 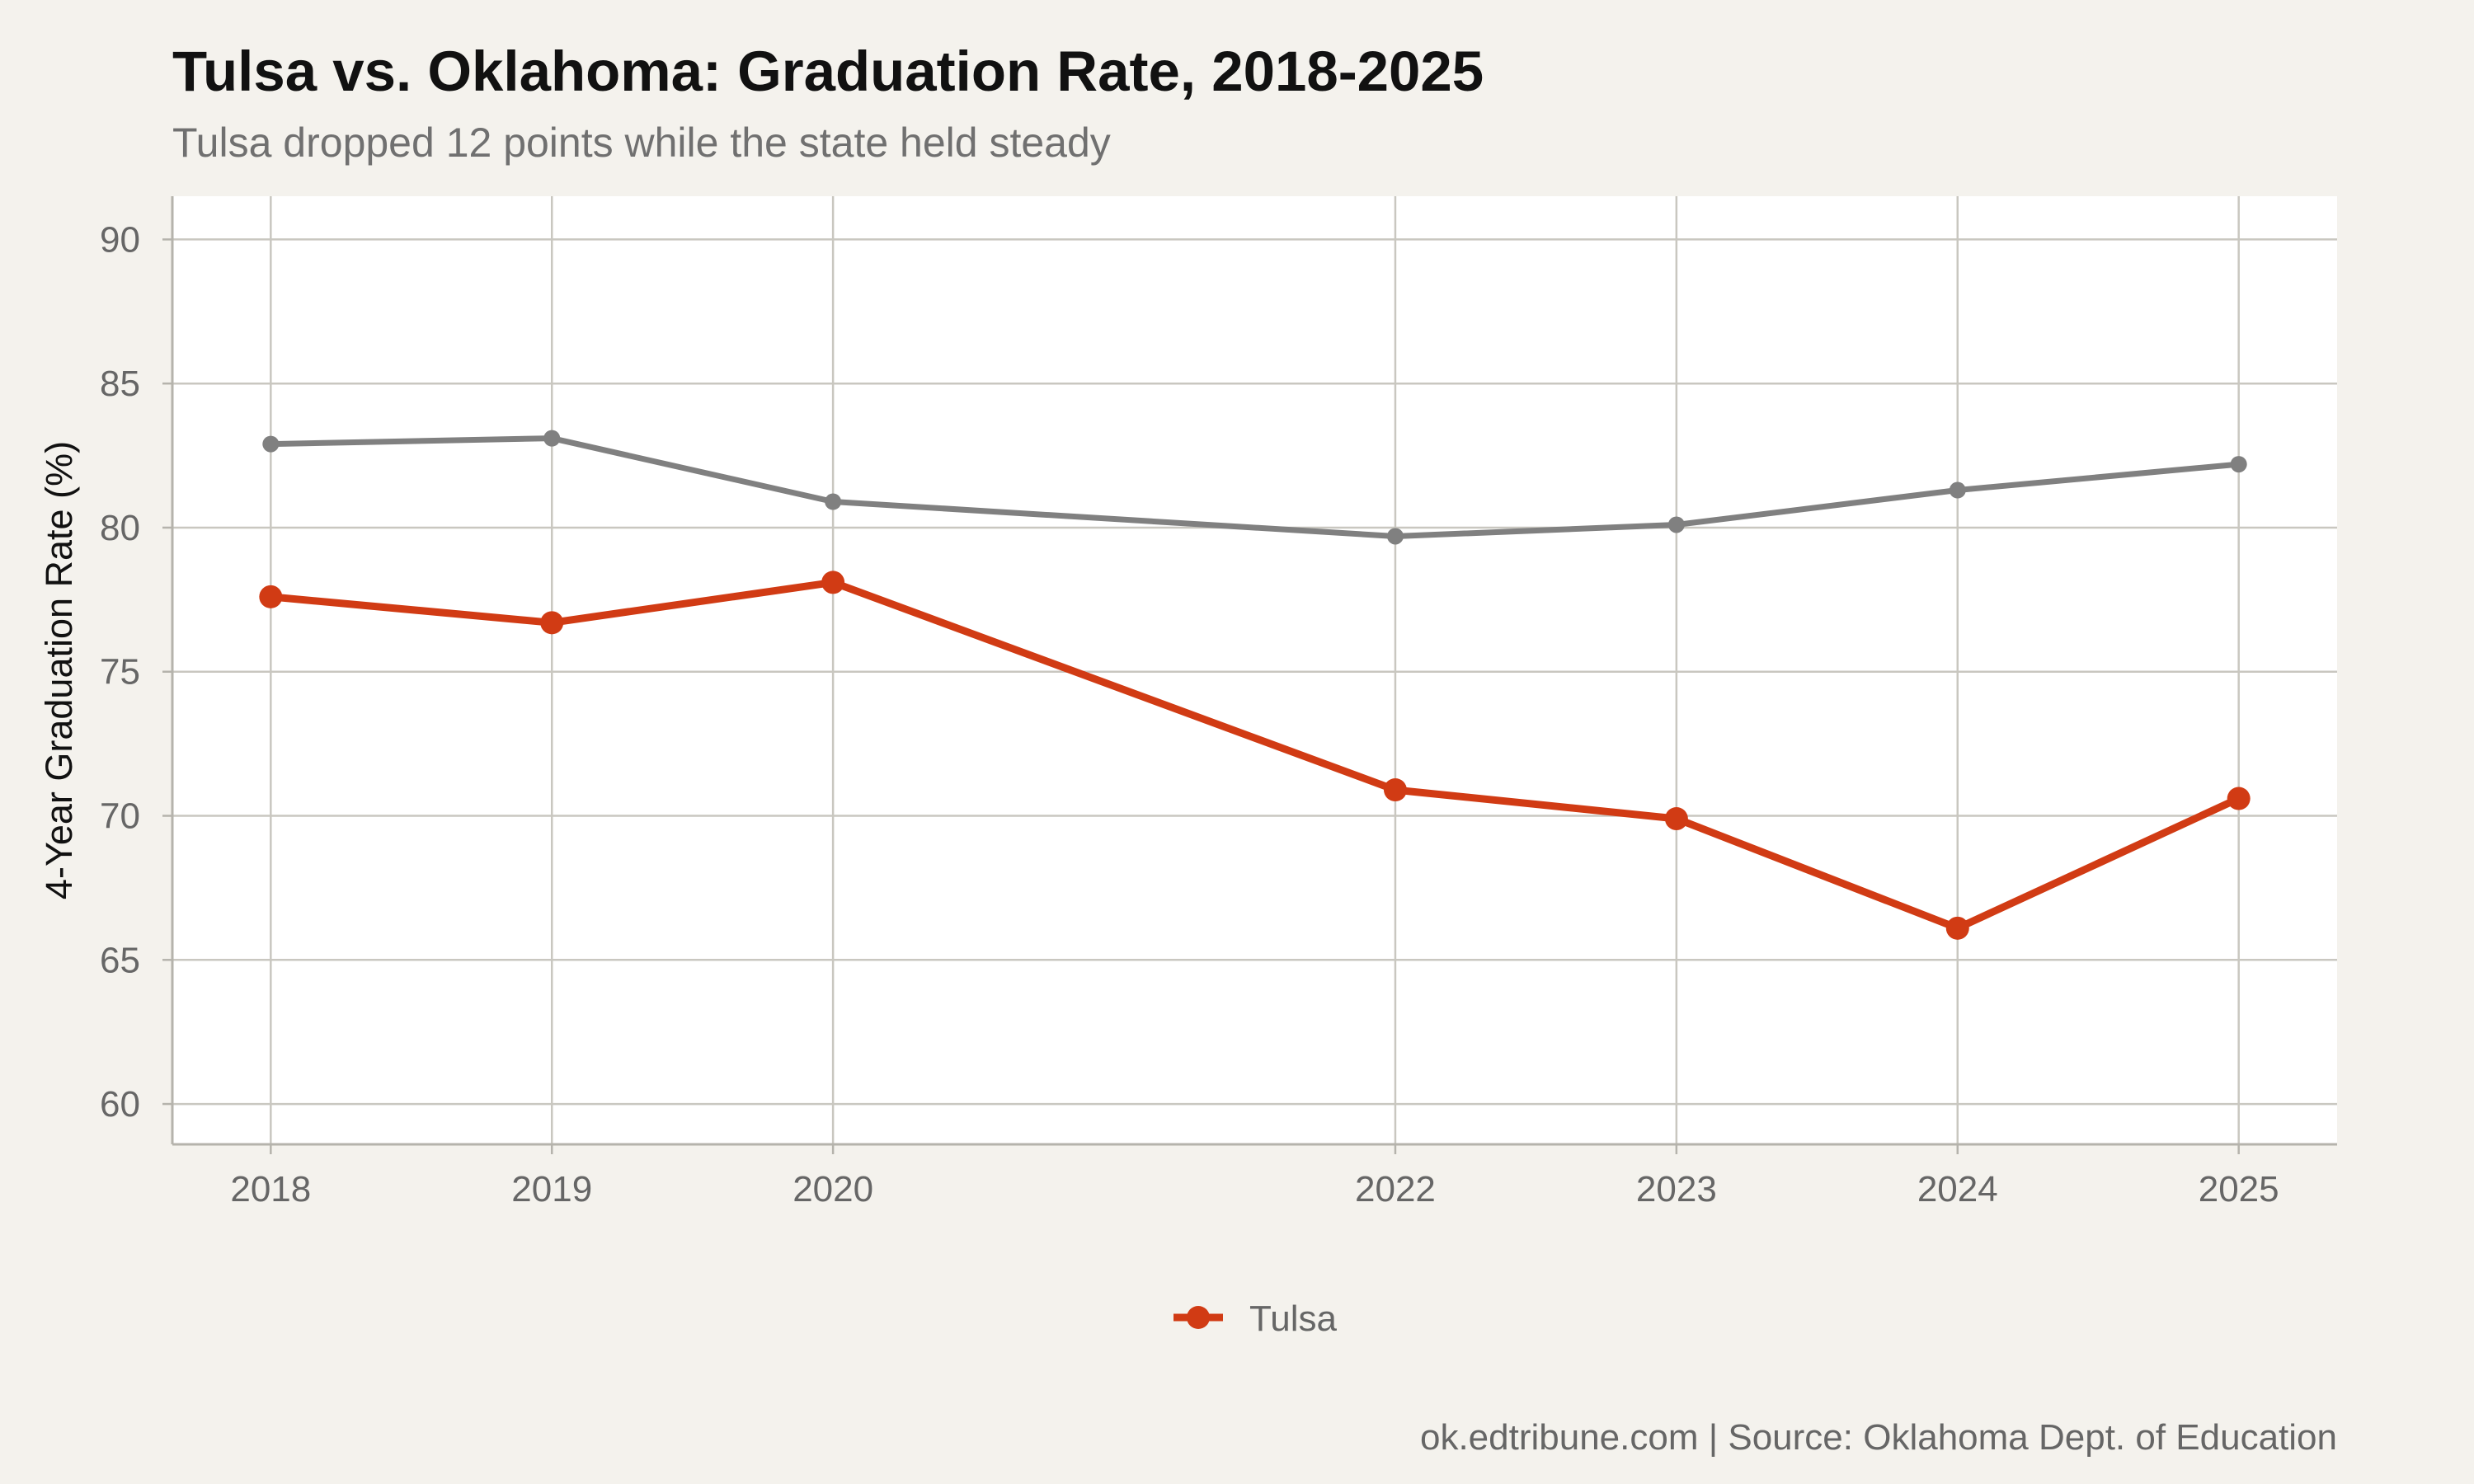 I want to click on x-tick-label: 2022, so click(x=1395, y=1189).